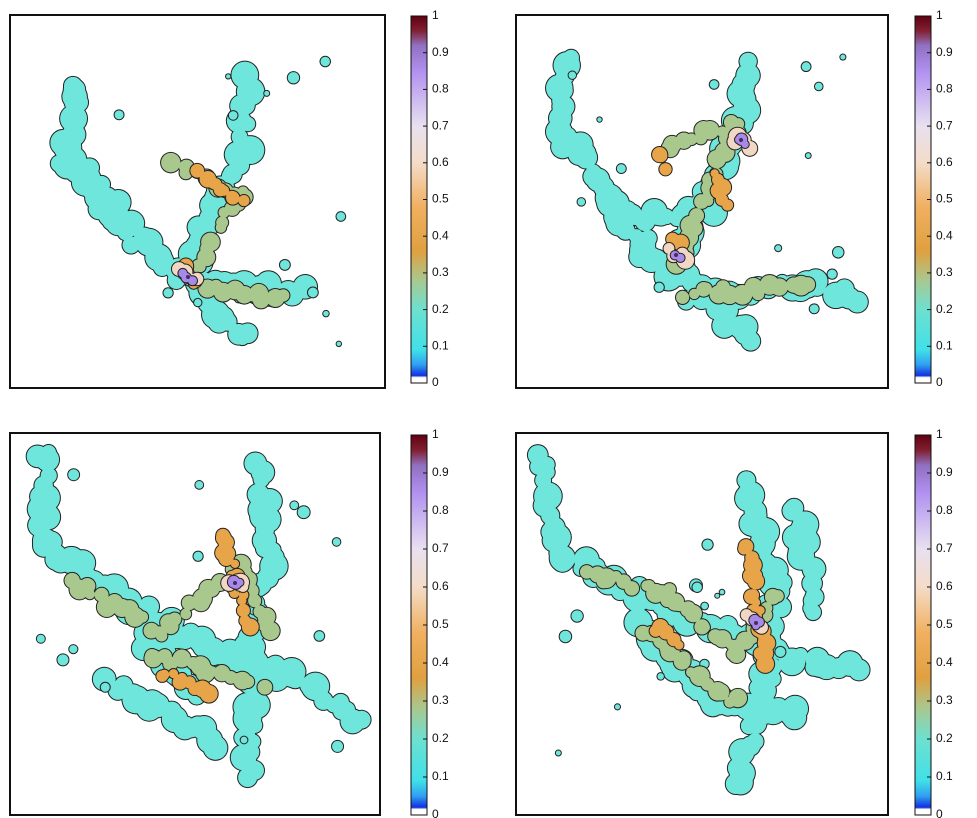  What do you see at coordinates (440, 776) in the screenshot?
I see `colorbar-tick-label: 0.1` at bounding box center [440, 776].